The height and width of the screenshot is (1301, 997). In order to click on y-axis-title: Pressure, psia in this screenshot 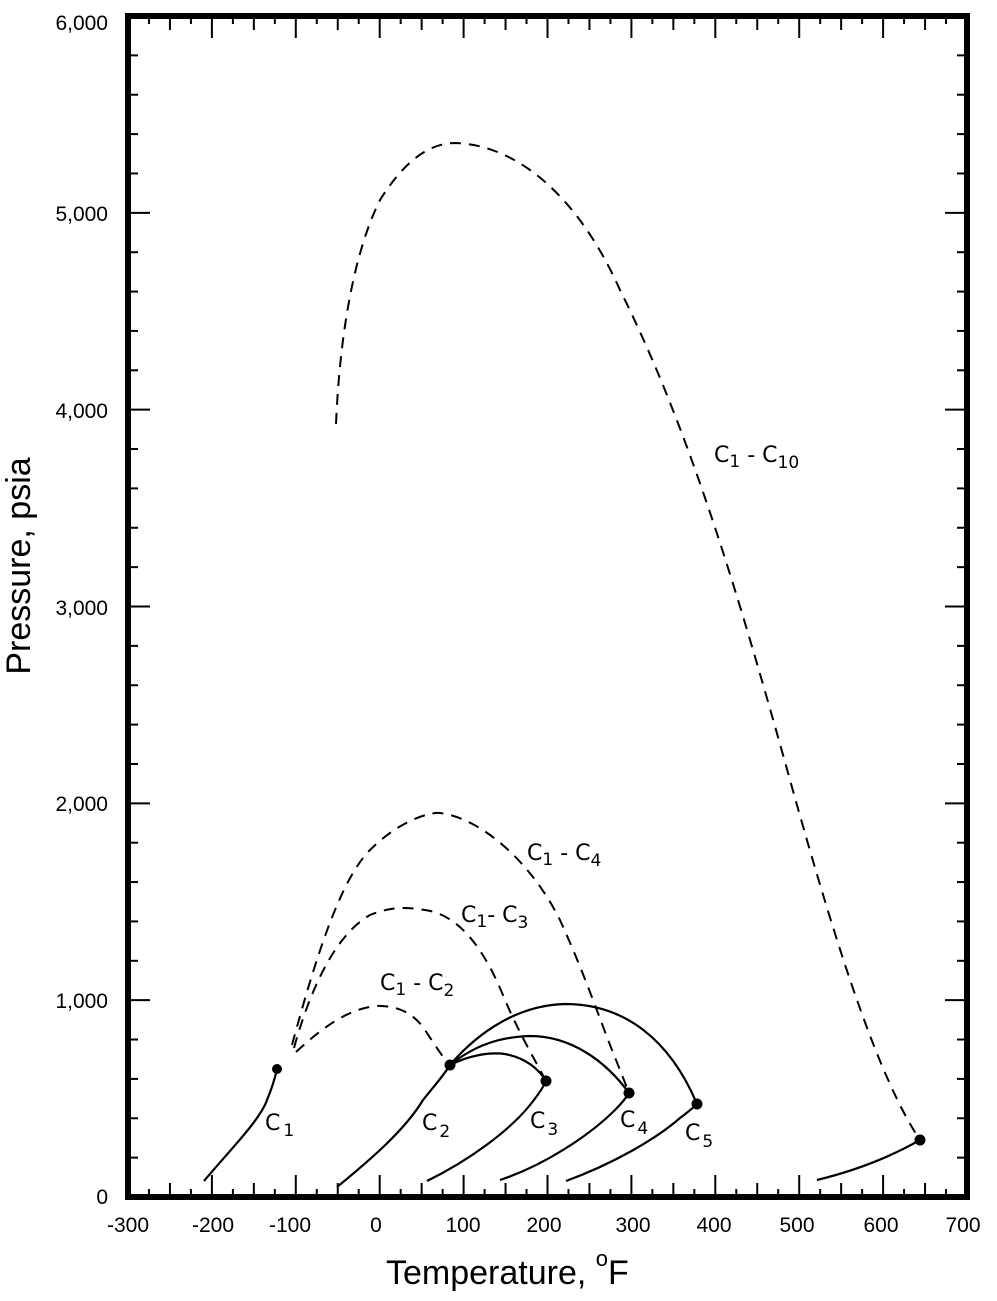, I will do `click(19, 565)`.